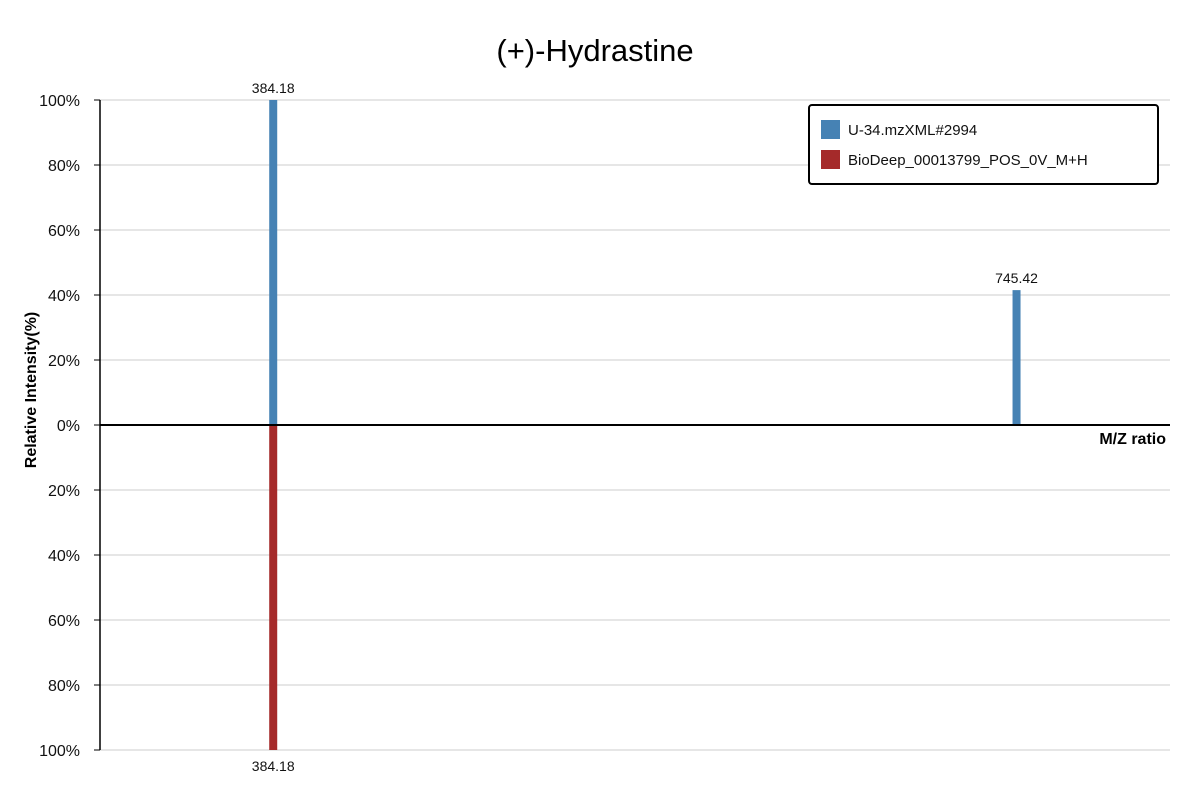  I want to click on y-tick-label: 0%, so click(68, 426).